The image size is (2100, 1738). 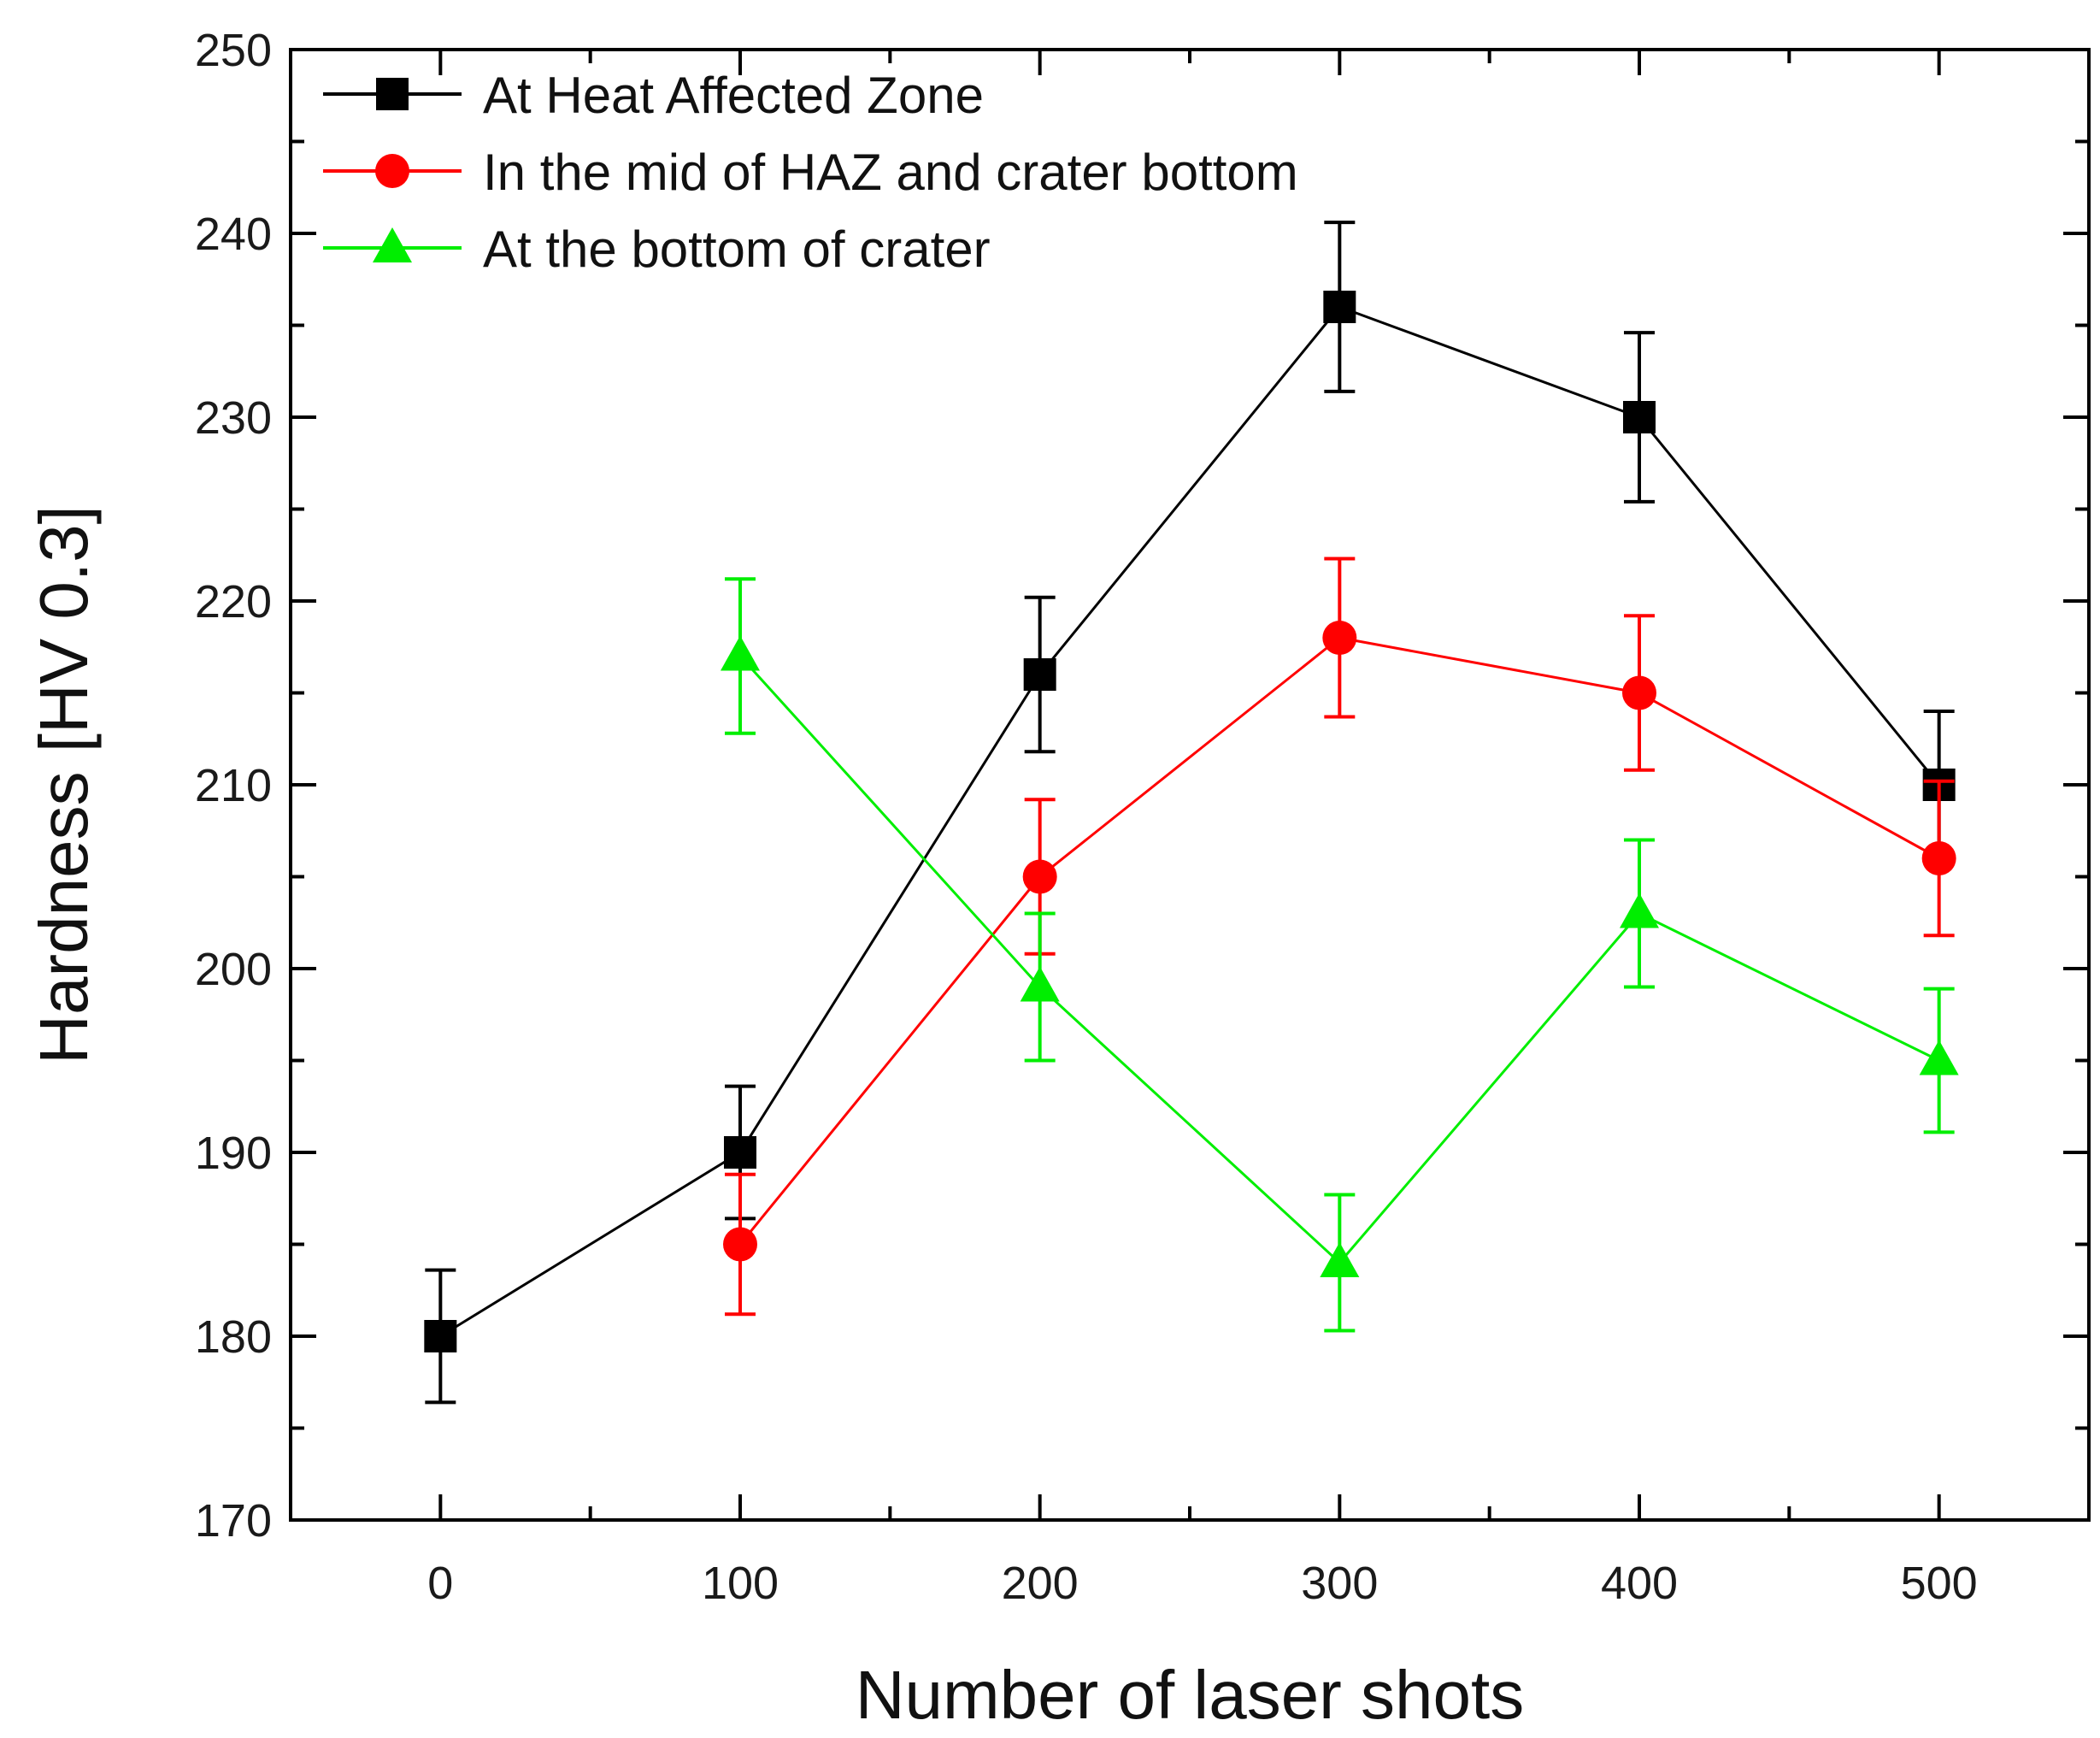 What do you see at coordinates (233, 602) in the screenshot?
I see `y-tick-label: 220` at bounding box center [233, 602].